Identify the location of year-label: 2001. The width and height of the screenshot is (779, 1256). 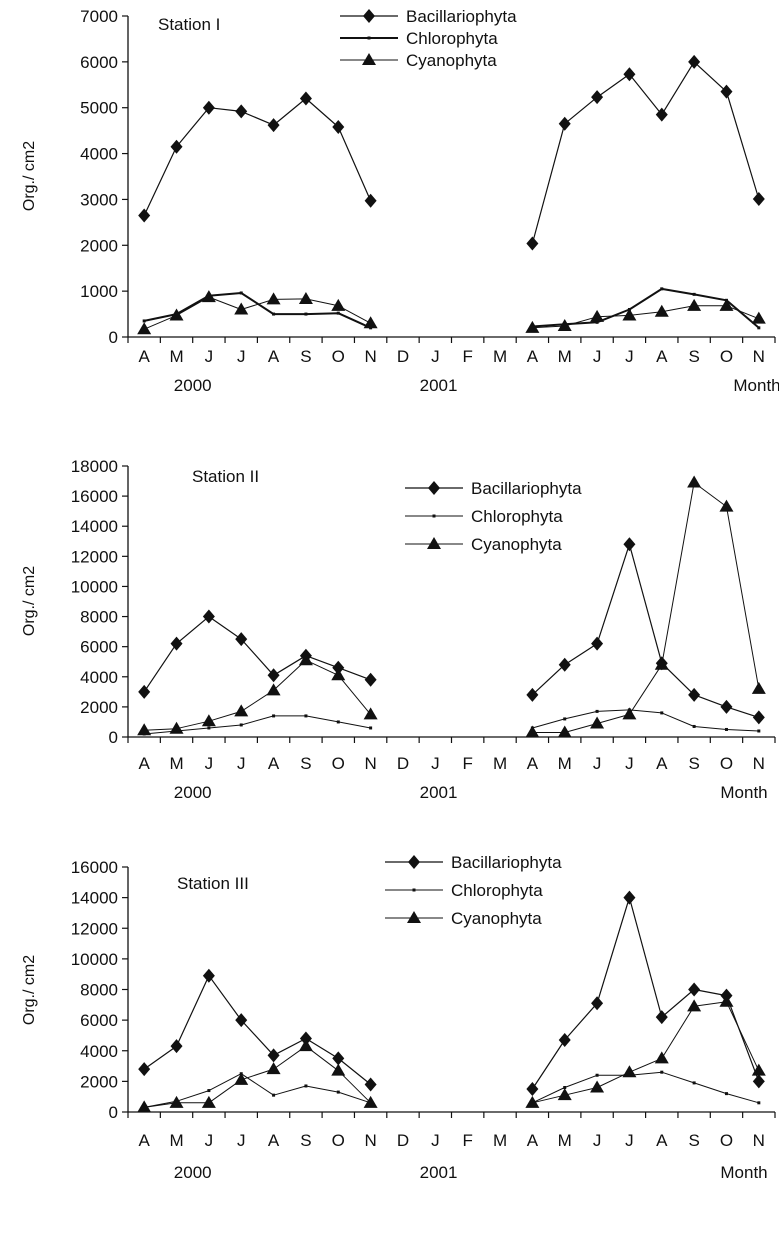
(439, 792).